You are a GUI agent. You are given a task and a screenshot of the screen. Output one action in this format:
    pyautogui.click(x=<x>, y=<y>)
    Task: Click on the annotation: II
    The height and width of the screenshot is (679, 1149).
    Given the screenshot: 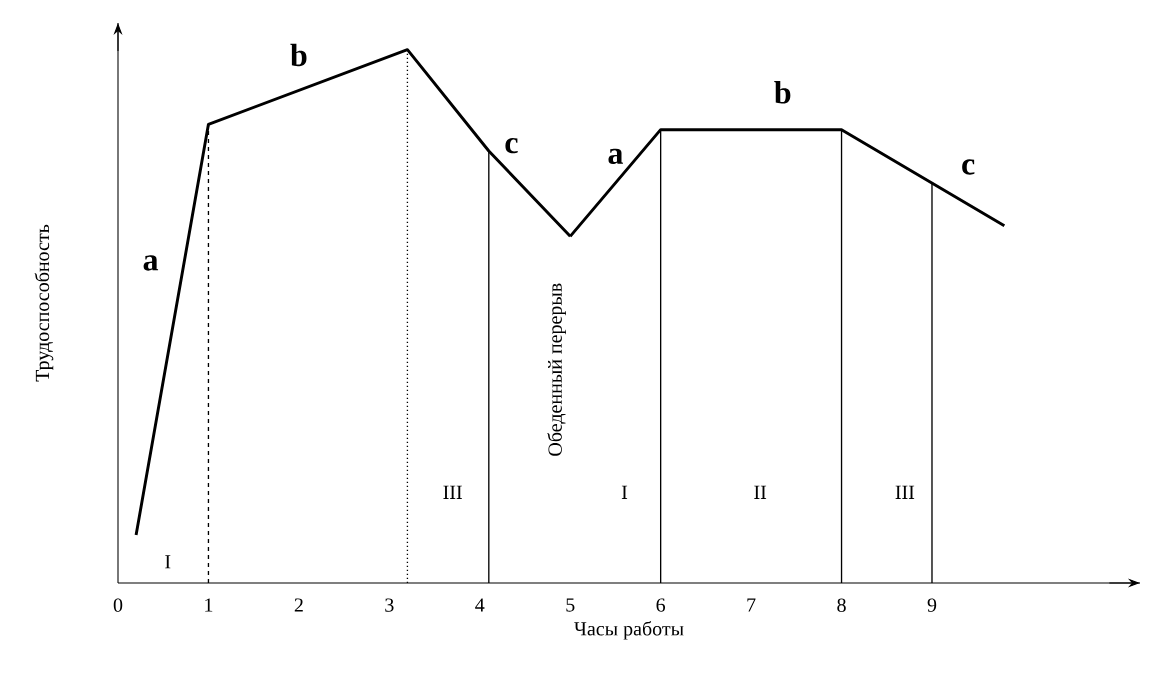 What is the action you would take?
    pyautogui.click(x=760, y=492)
    